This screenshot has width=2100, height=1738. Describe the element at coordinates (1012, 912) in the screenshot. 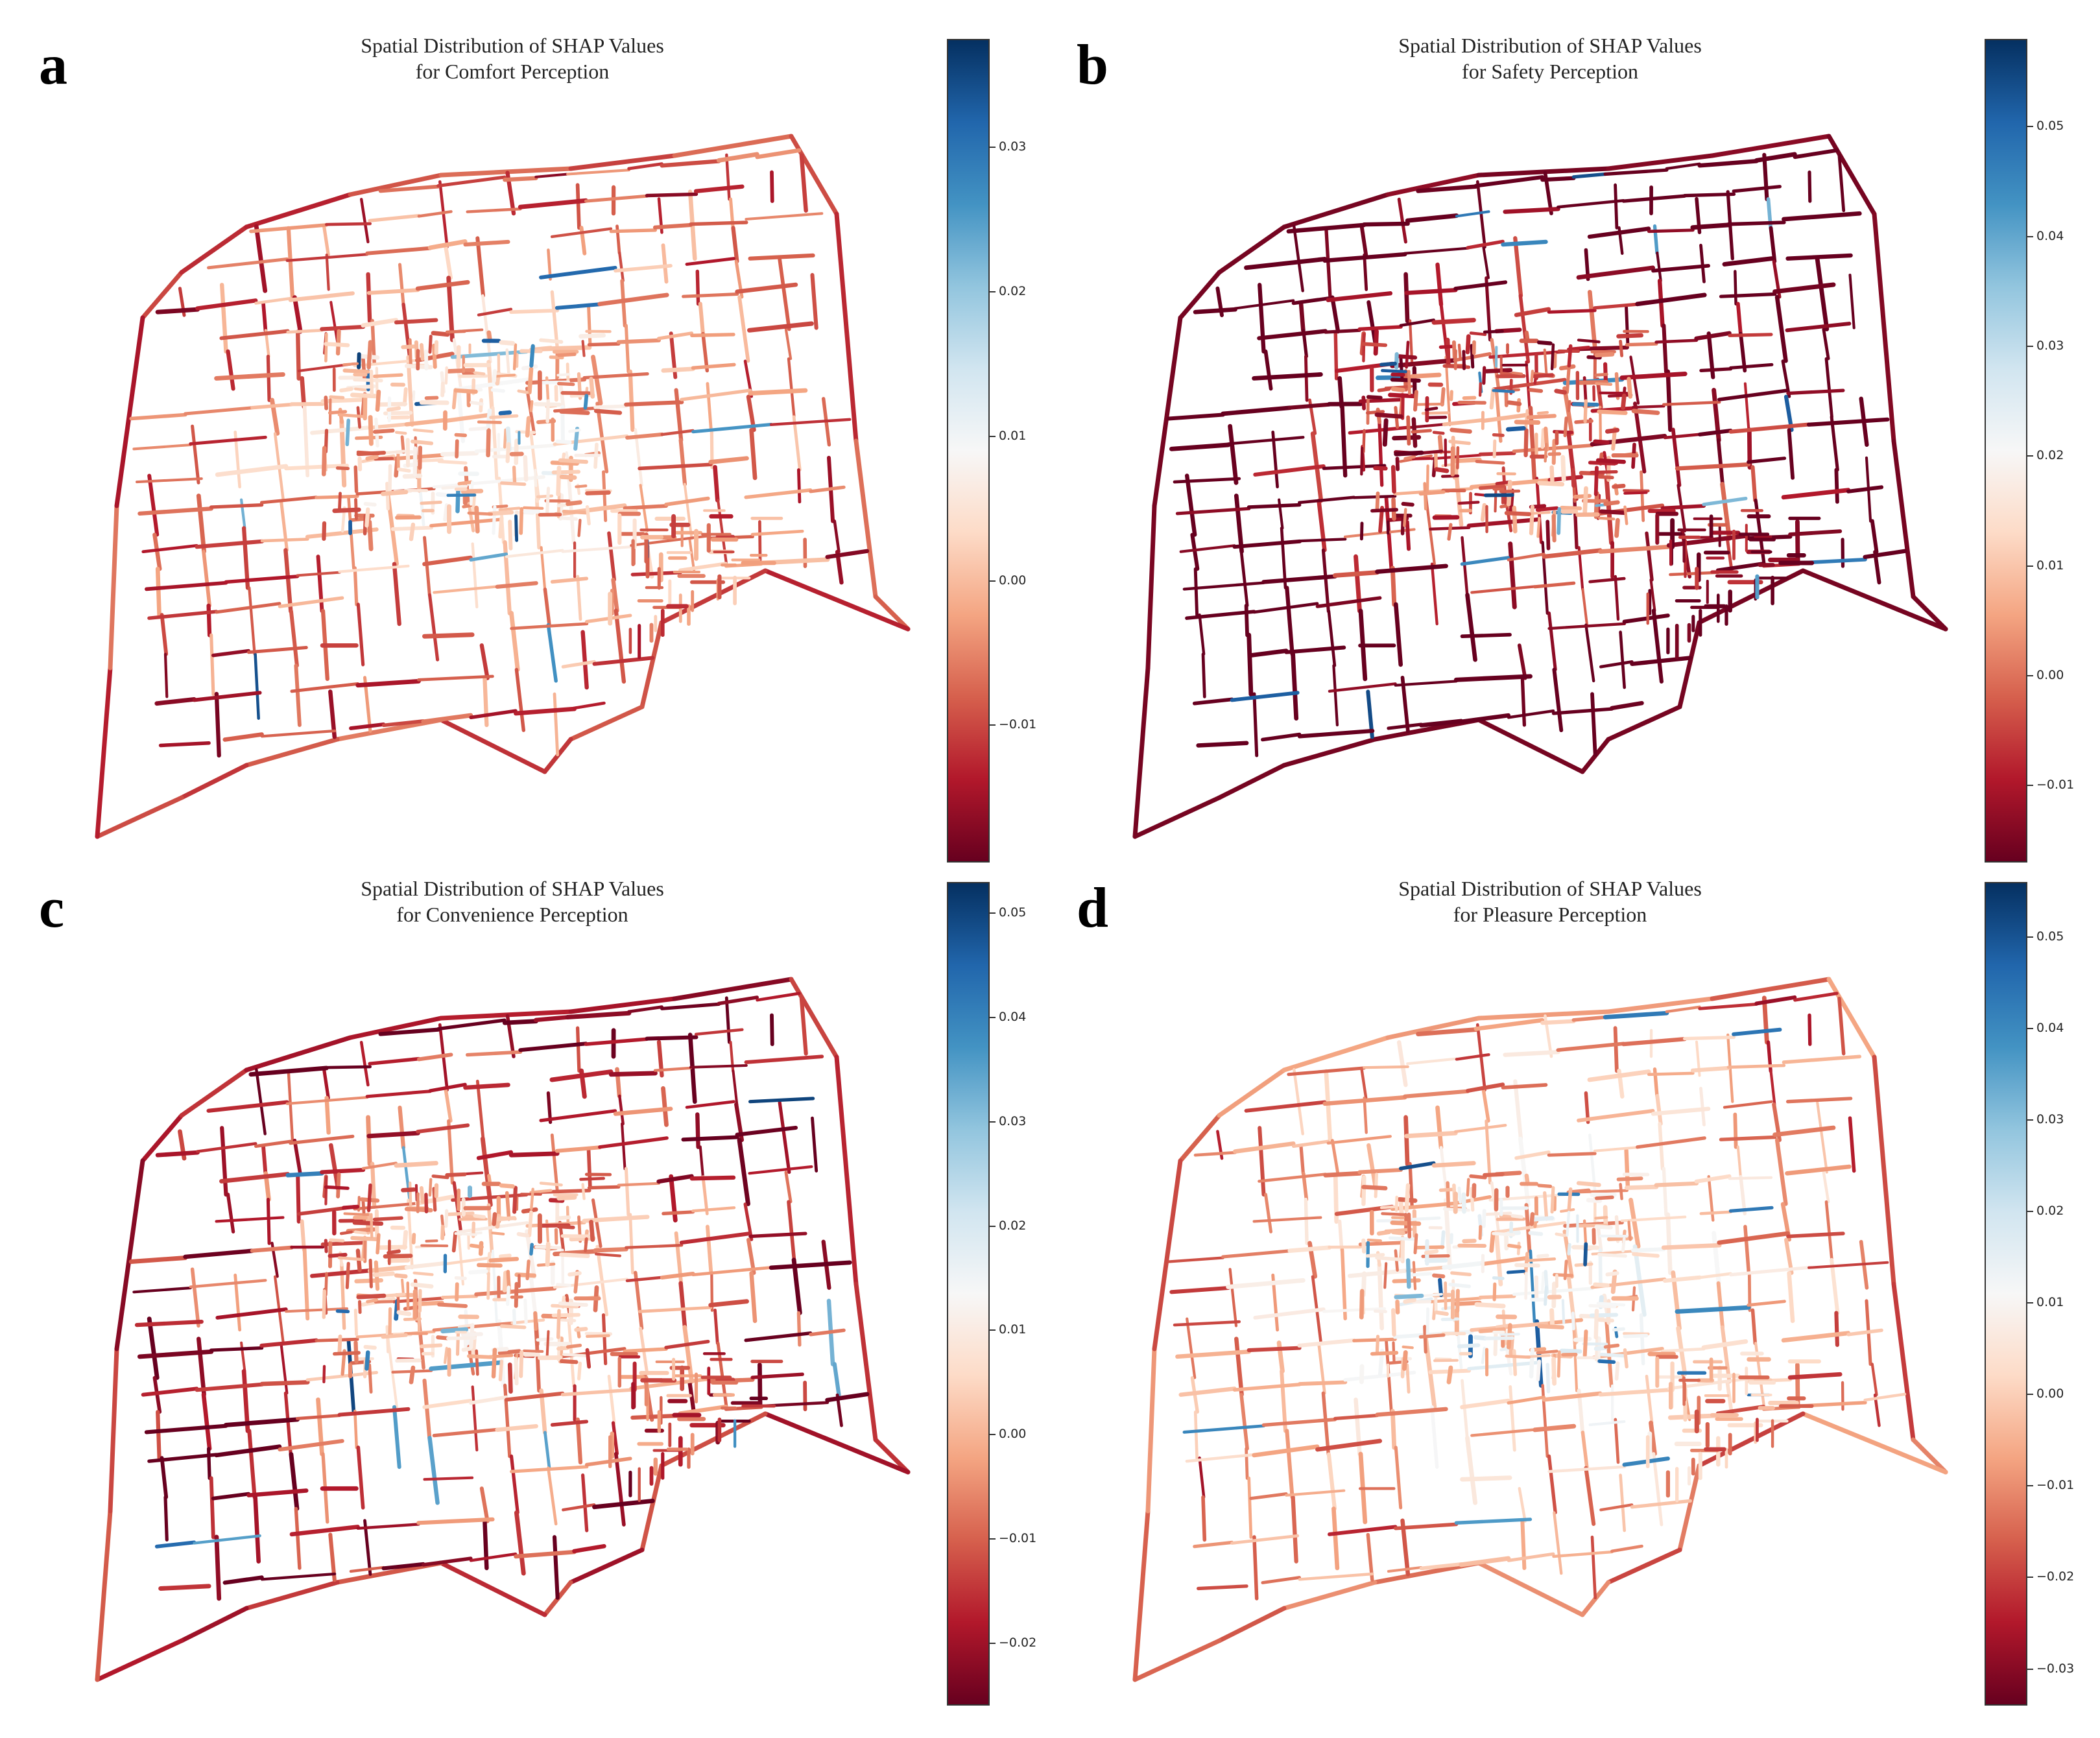

I see `colorbar-tick-label: 0.05` at that location.